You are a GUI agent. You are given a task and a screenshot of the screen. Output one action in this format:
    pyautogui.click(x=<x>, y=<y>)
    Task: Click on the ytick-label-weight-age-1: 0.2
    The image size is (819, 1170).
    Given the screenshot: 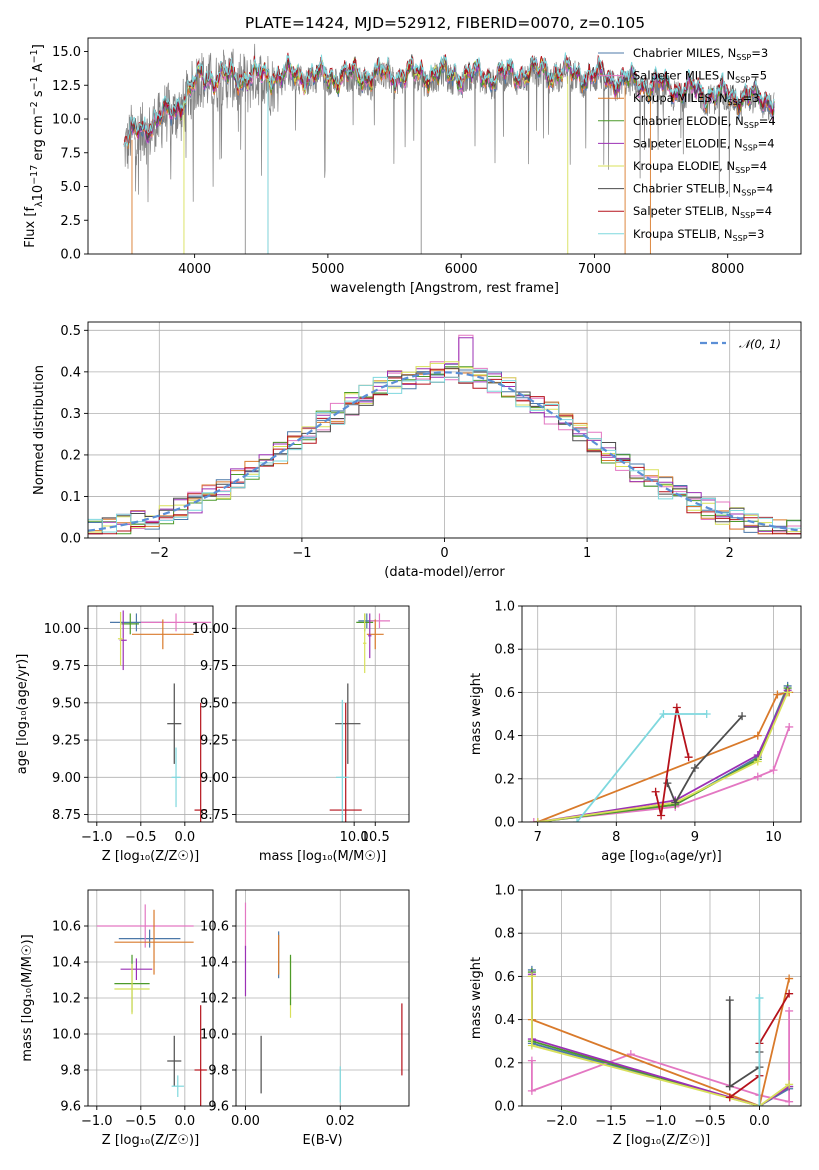 What is the action you would take?
    pyautogui.click(x=504, y=779)
    